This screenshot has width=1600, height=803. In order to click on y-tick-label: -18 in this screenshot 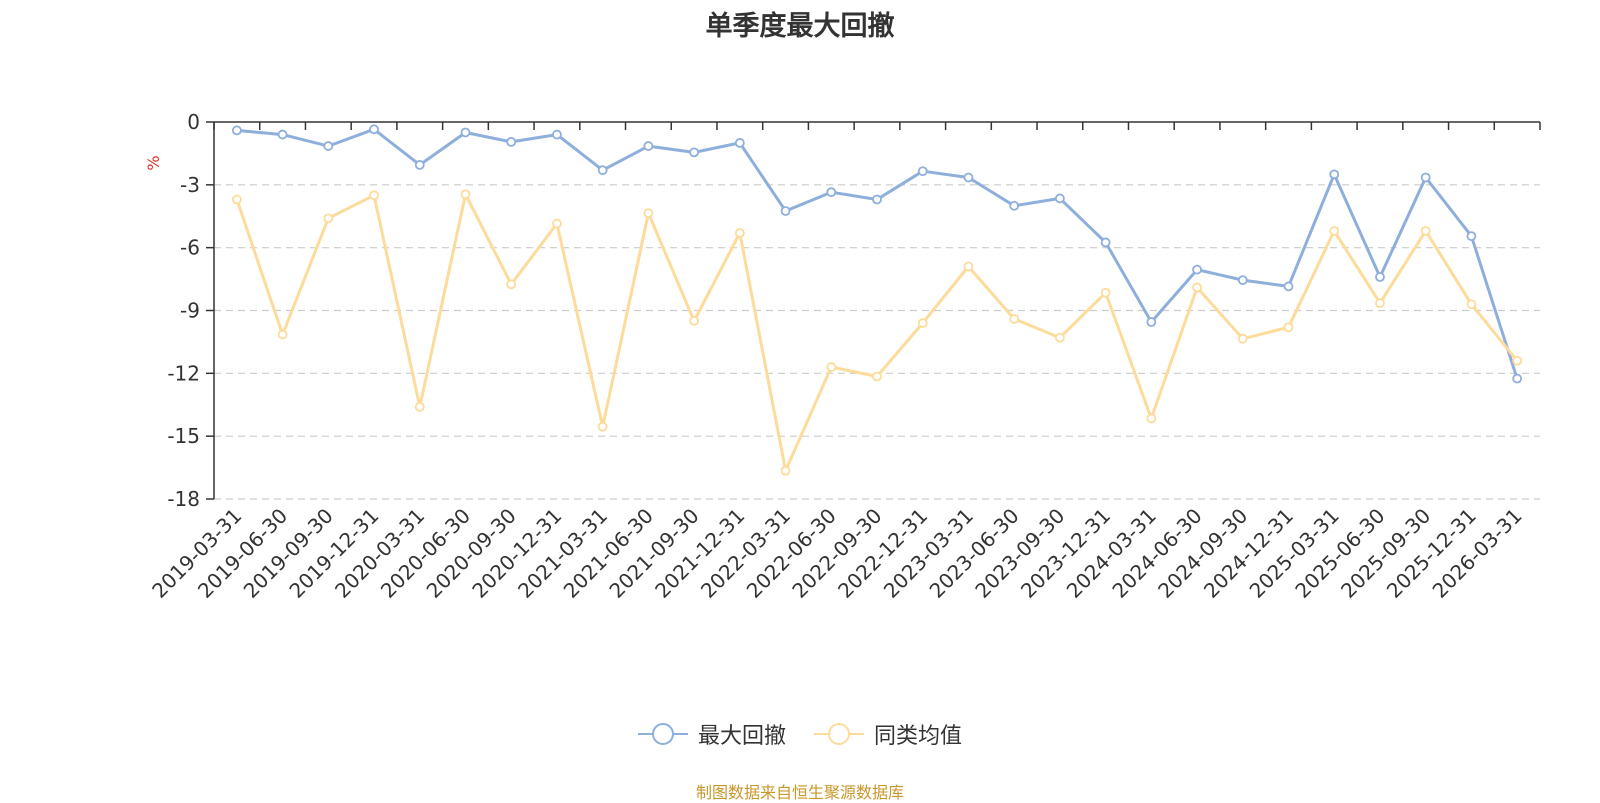, I will do `click(183, 499)`.